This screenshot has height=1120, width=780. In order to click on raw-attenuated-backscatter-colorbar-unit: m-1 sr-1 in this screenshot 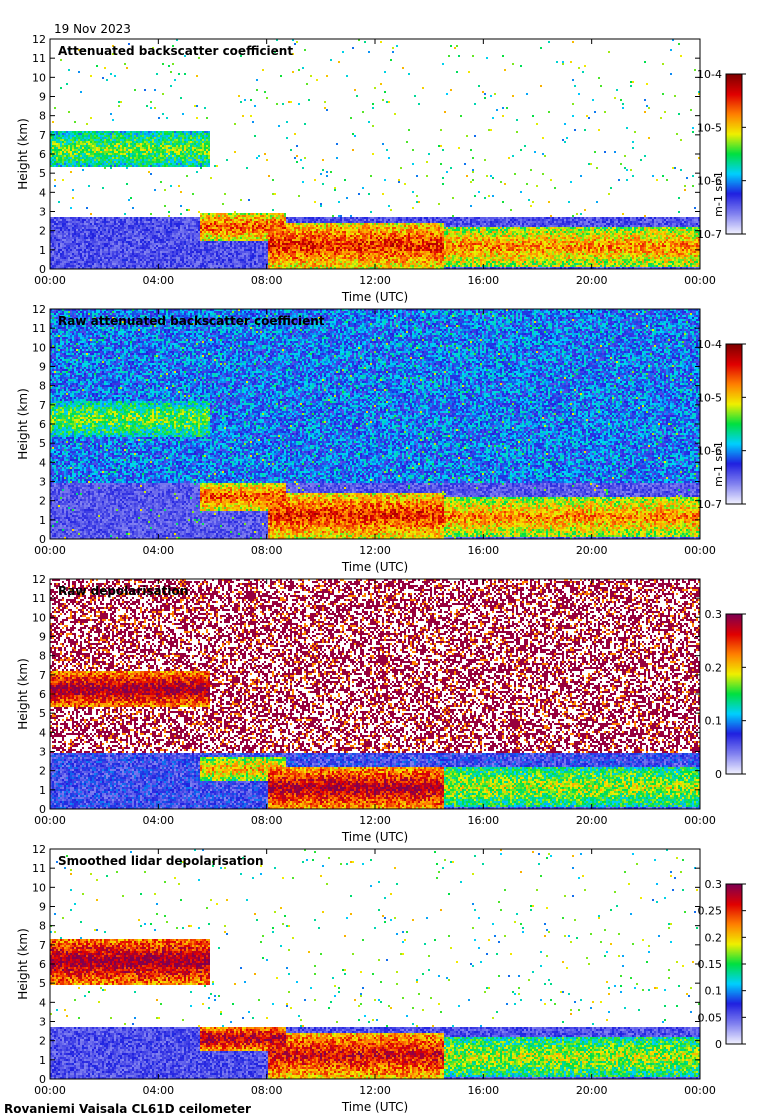, I will do `click(718, 464)`.